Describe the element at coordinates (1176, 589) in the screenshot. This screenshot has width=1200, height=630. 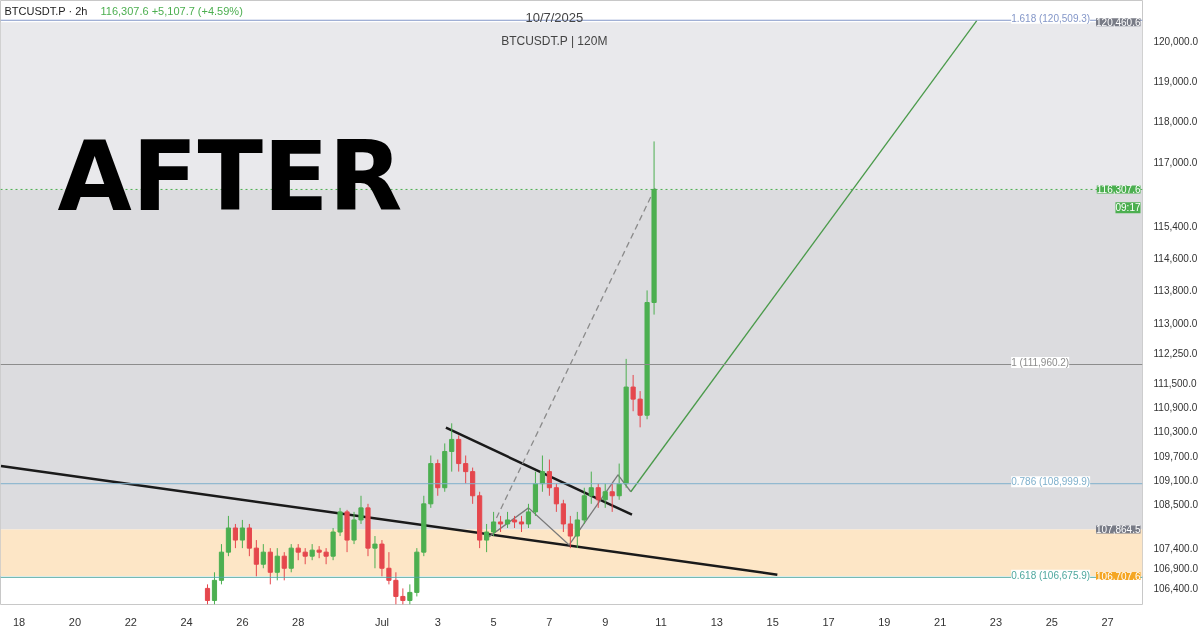
I see `y-tick-label: 106,400.0` at that location.